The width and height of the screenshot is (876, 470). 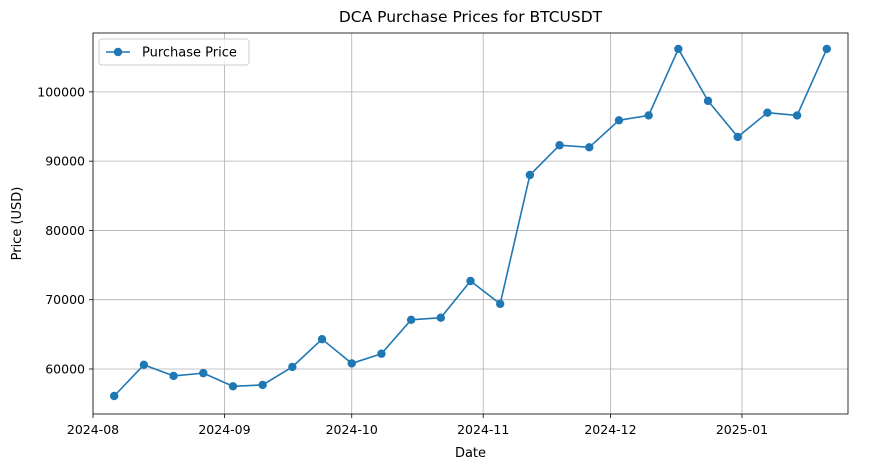 What do you see at coordinates (65, 161) in the screenshot?
I see `y-tick-label: 90000` at bounding box center [65, 161].